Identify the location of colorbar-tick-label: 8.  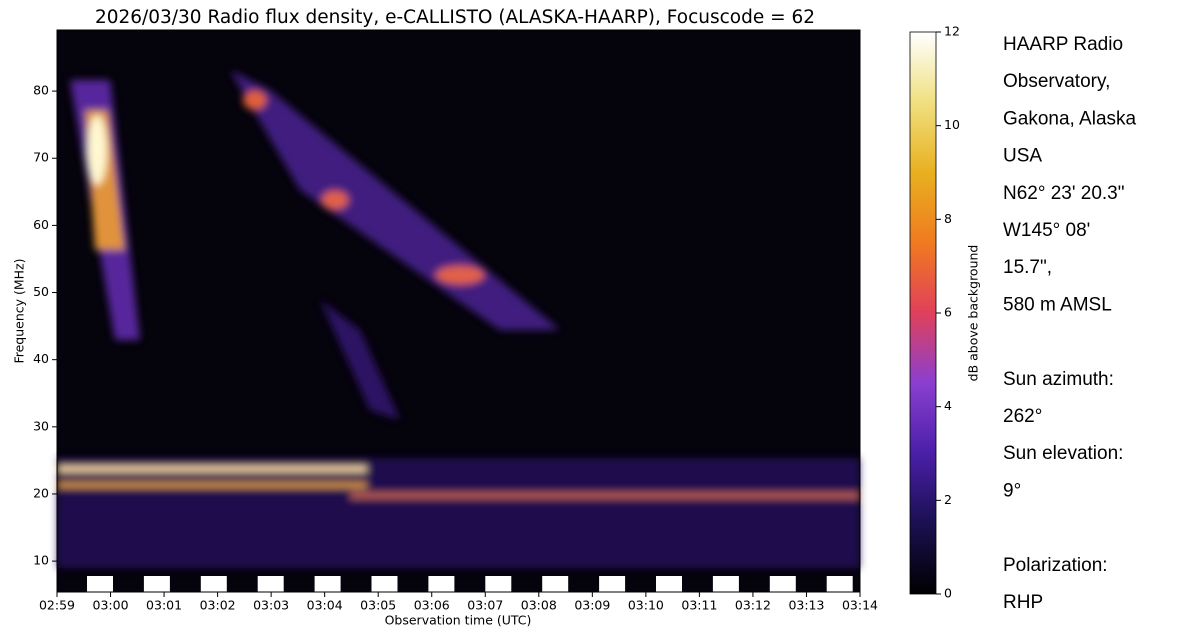
(948, 218).